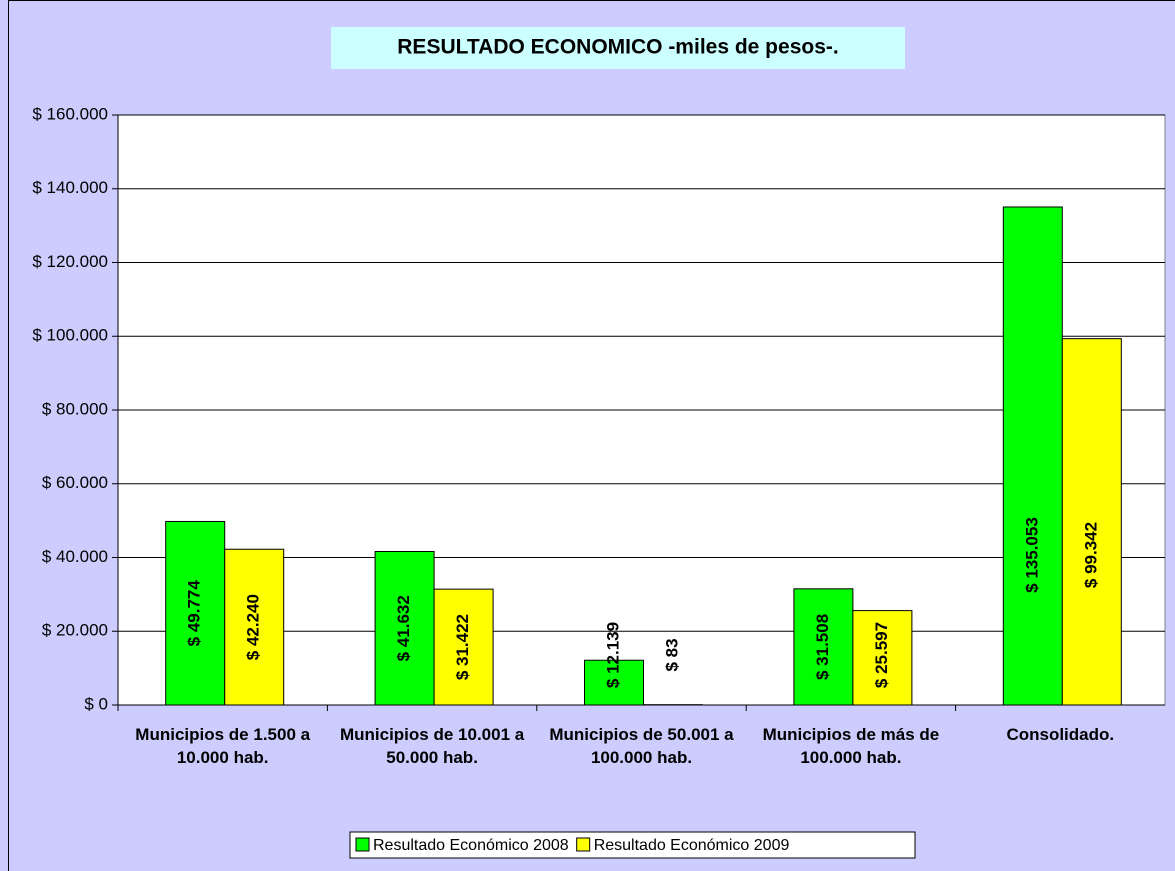 The width and height of the screenshot is (1175, 871). Describe the element at coordinates (1060, 734) in the screenshot. I see `x-tick-label: Consolidado.` at that location.